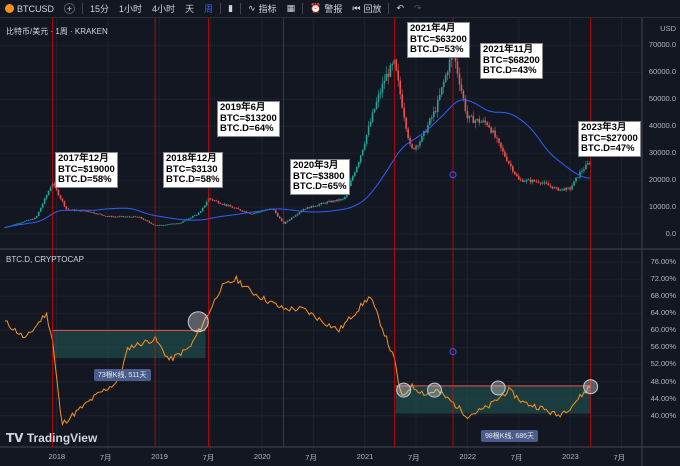 The image size is (680, 466). I want to click on indicators-icon: ∿, so click(252, 8).